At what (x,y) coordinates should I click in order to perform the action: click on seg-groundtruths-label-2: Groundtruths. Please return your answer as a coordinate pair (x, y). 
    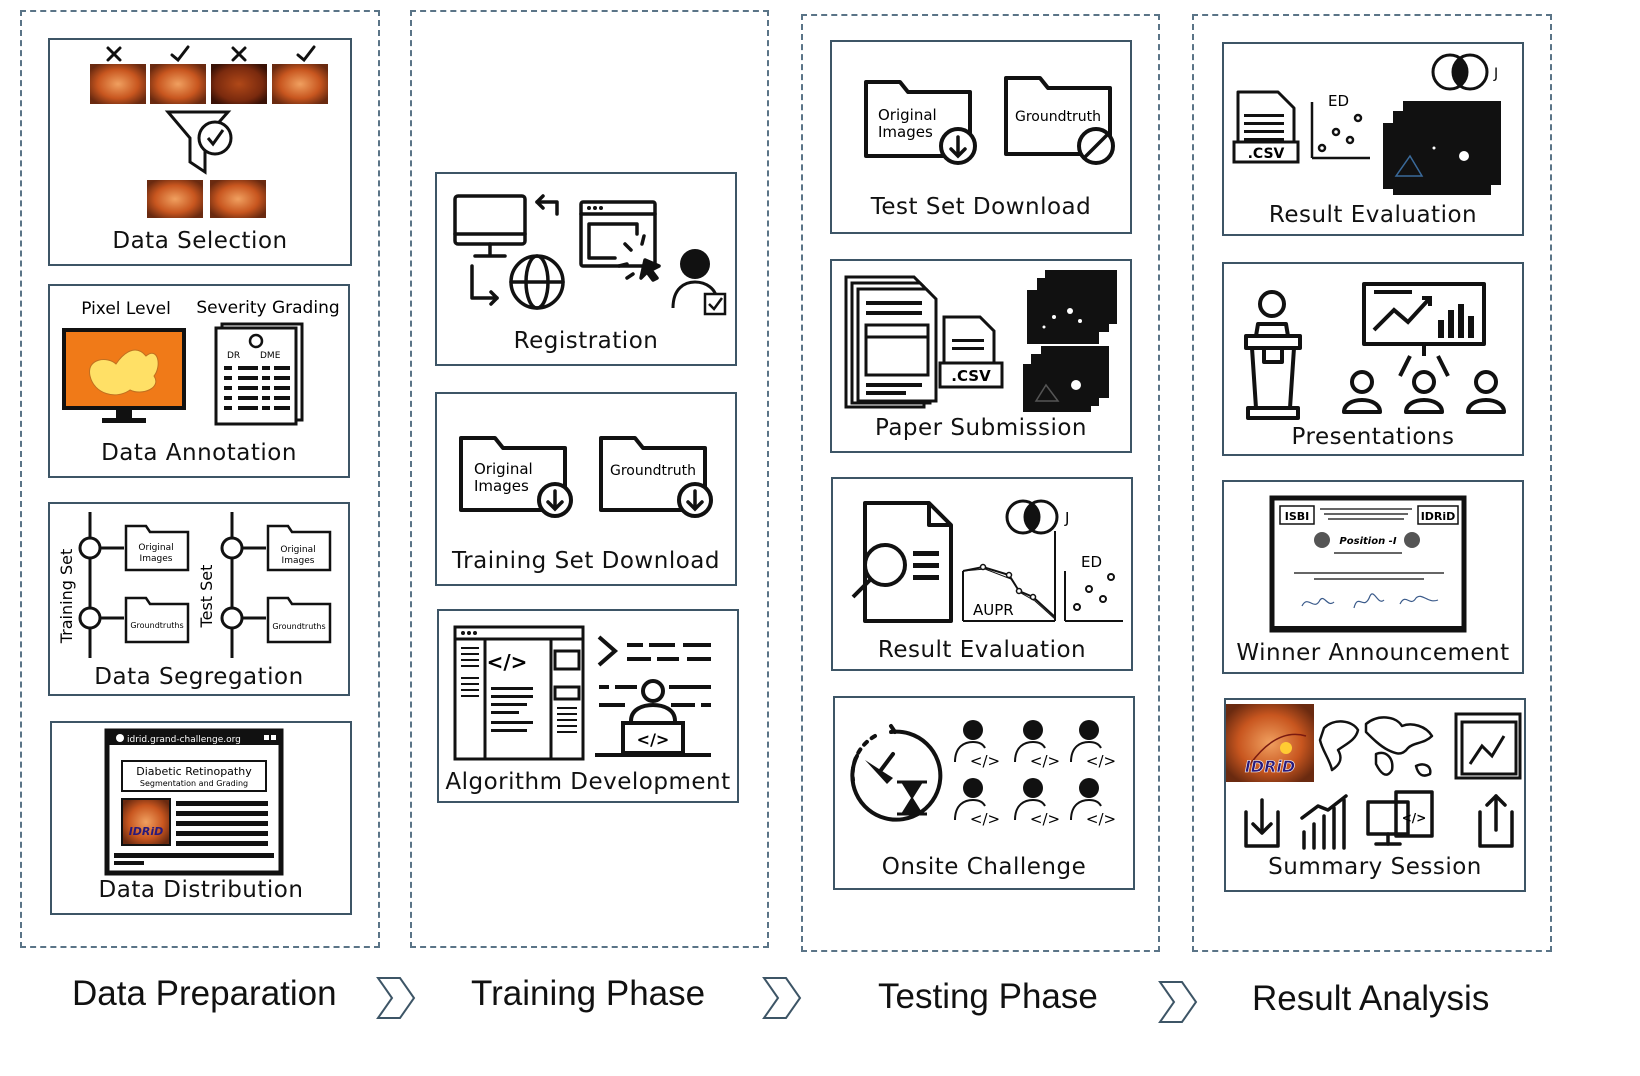
    Looking at the image, I should click on (298, 626).